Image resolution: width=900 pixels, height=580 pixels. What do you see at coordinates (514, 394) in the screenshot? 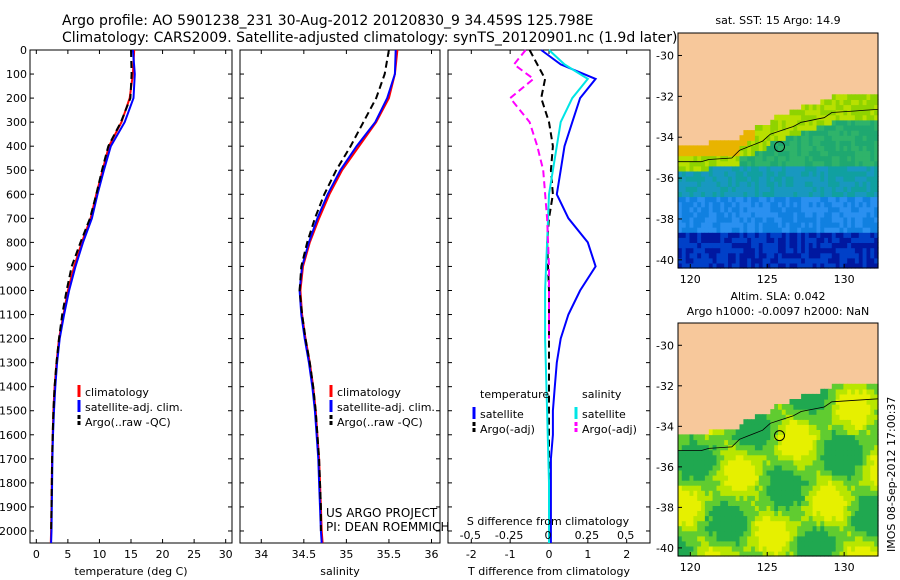
I see `legend-title-temperature: temperature` at bounding box center [514, 394].